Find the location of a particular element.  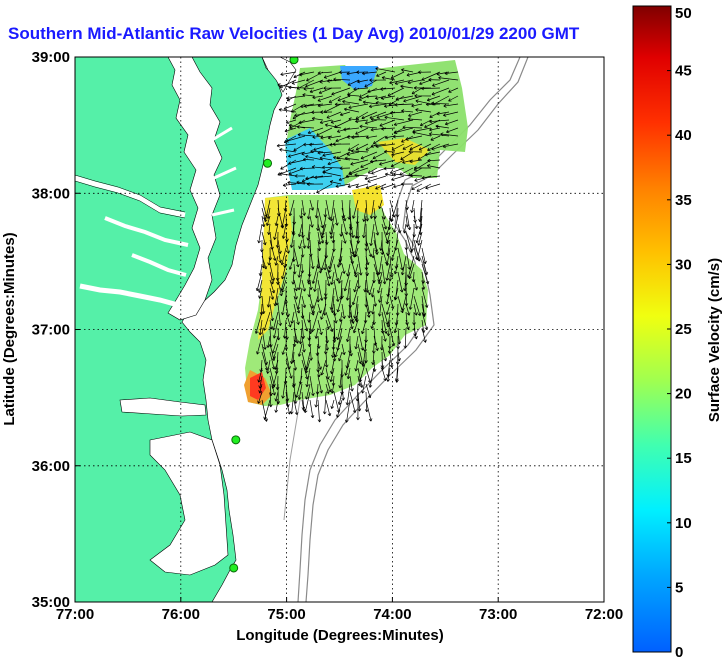

potomac-river-edge is located at coordinates (130, 196).